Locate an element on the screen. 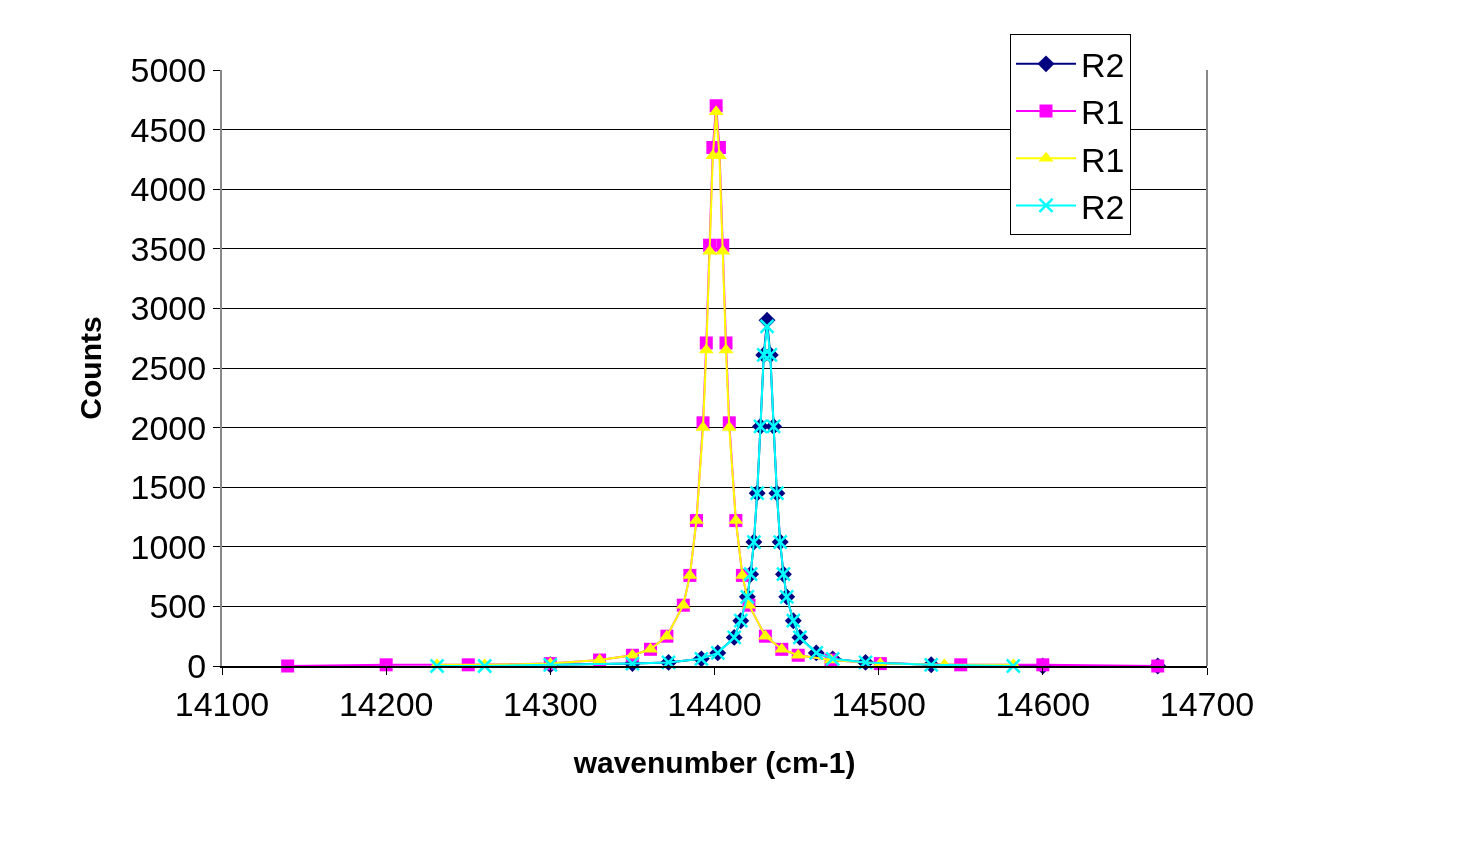  x-tick-label: 14700 is located at coordinates (1207, 703).